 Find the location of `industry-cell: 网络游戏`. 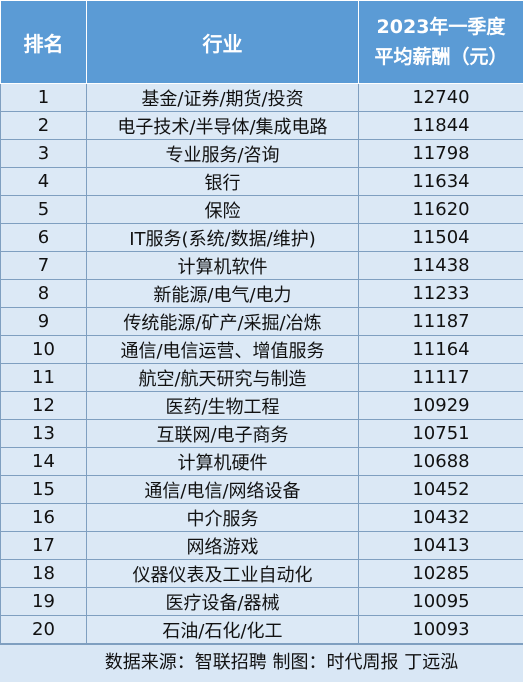

industry-cell: 网络游戏 is located at coordinates (223, 546).